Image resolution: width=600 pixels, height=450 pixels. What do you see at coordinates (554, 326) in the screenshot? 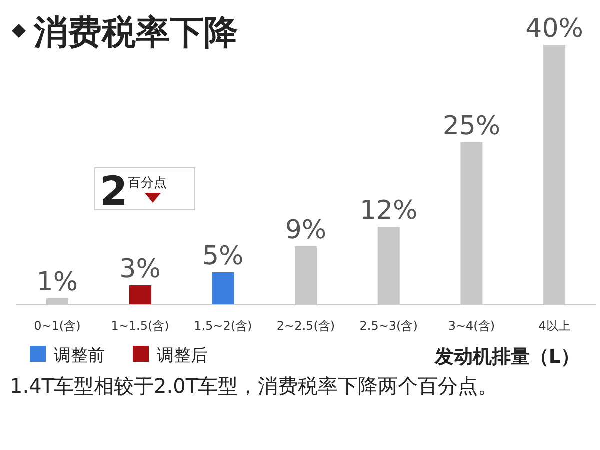
I see `x-tick-label: 4以上` at bounding box center [554, 326].